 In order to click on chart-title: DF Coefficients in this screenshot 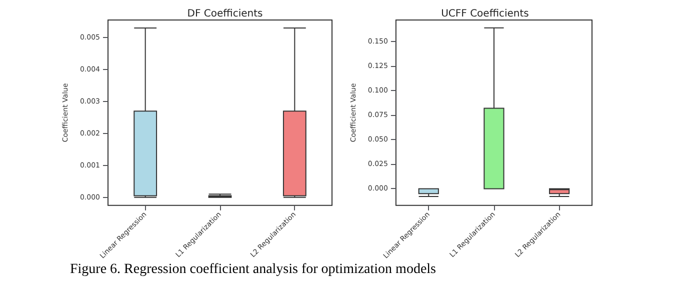, I will do `click(225, 14)`.